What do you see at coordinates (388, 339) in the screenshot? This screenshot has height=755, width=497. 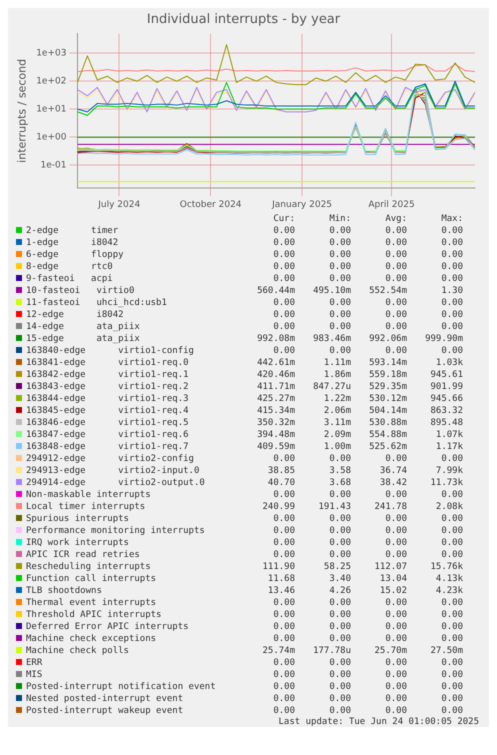 I see `text: 992.06m` at bounding box center [388, 339].